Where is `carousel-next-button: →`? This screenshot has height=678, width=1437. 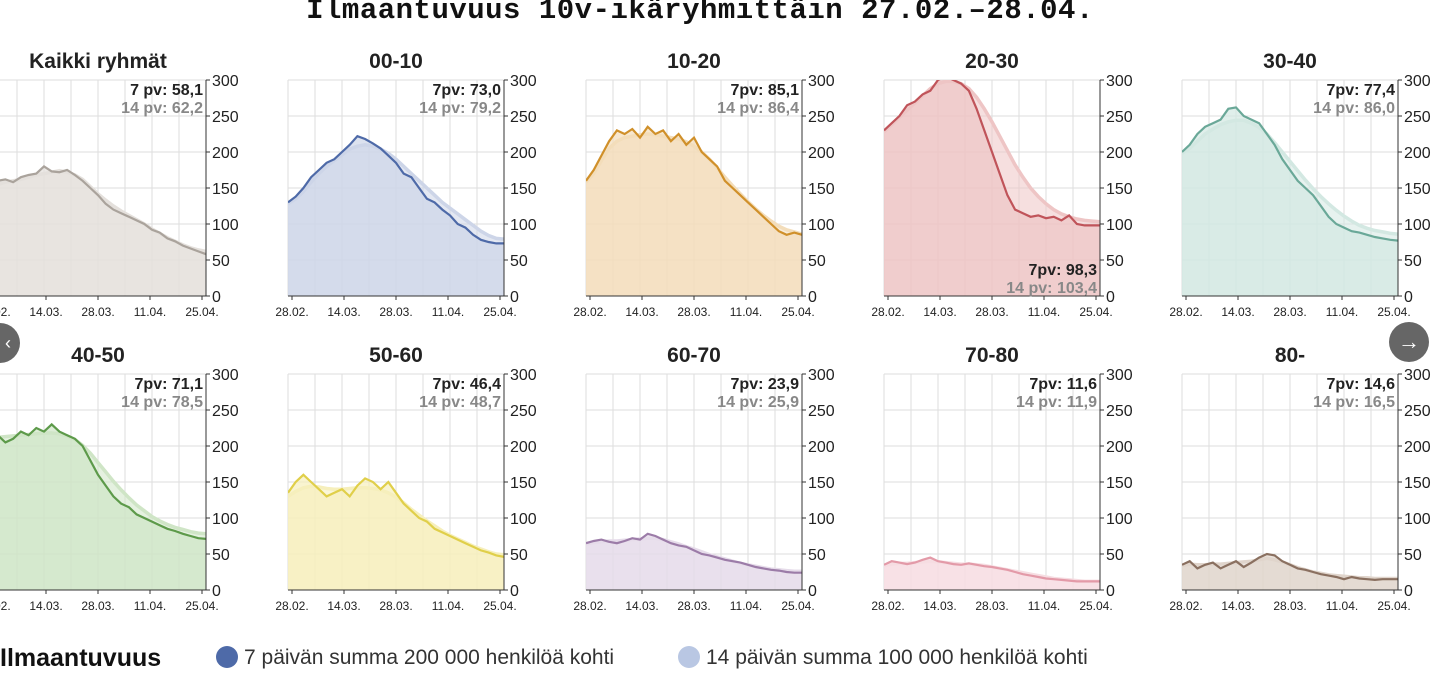 carousel-next-button: → is located at coordinates (1409, 342).